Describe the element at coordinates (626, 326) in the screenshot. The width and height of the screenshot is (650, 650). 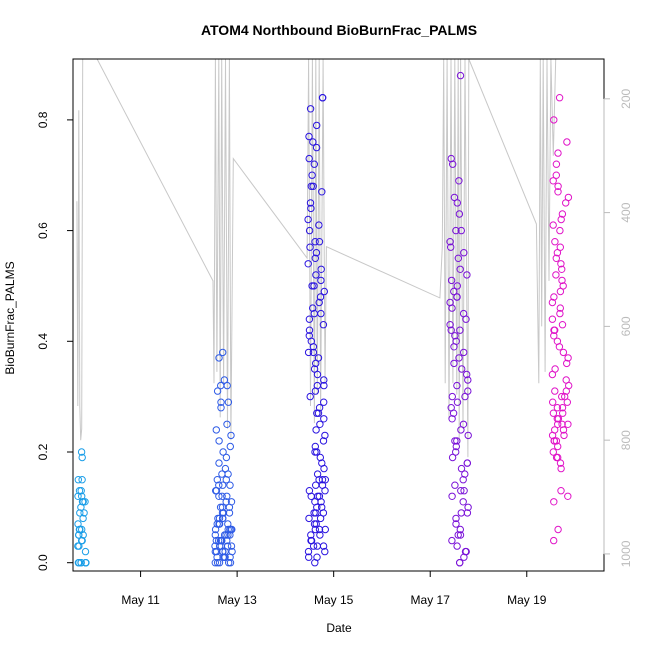
I see `right-tick-label: 600` at that location.